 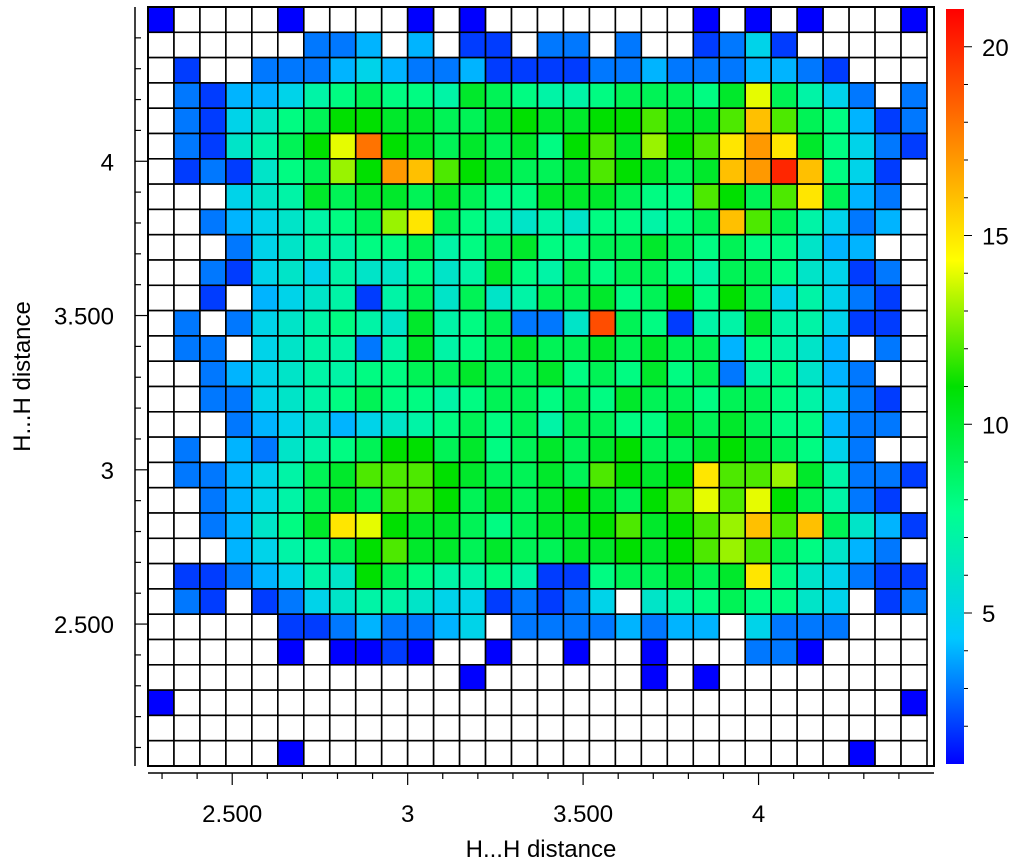 What do you see at coordinates (107, 471) in the screenshot?
I see `y-tick-label: 3` at bounding box center [107, 471].